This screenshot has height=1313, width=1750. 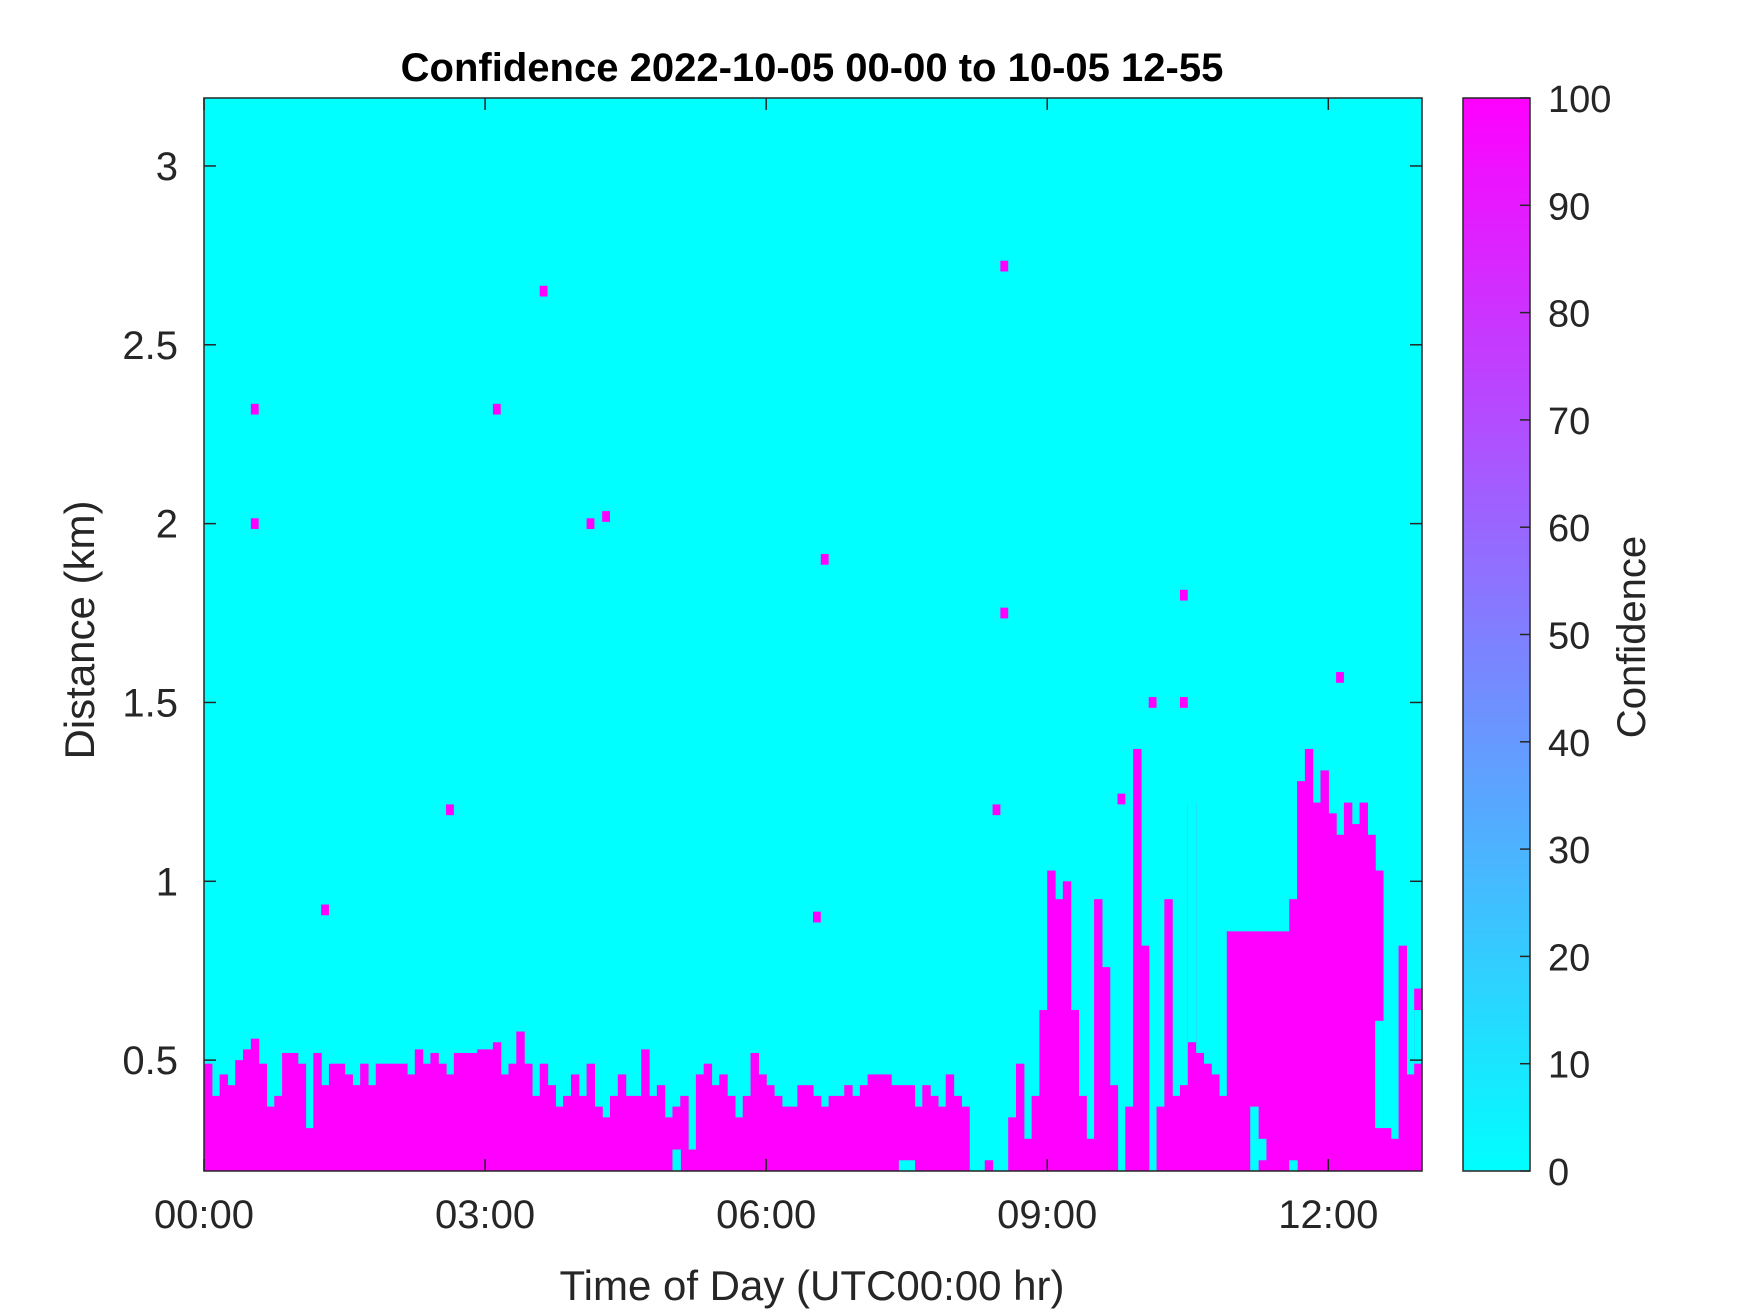 What do you see at coordinates (167, 525) in the screenshot?
I see `y-tick-label: 2` at bounding box center [167, 525].